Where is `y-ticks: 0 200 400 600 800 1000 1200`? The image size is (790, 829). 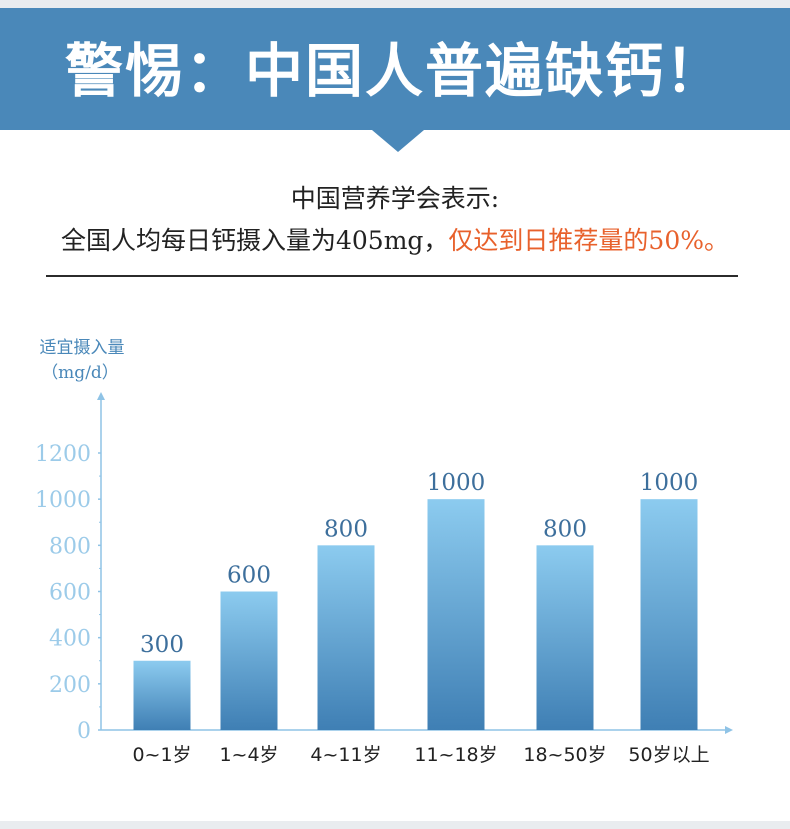 y-ticks: 0 200 400 600 800 1000 1200 is located at coordinates (68, 593).